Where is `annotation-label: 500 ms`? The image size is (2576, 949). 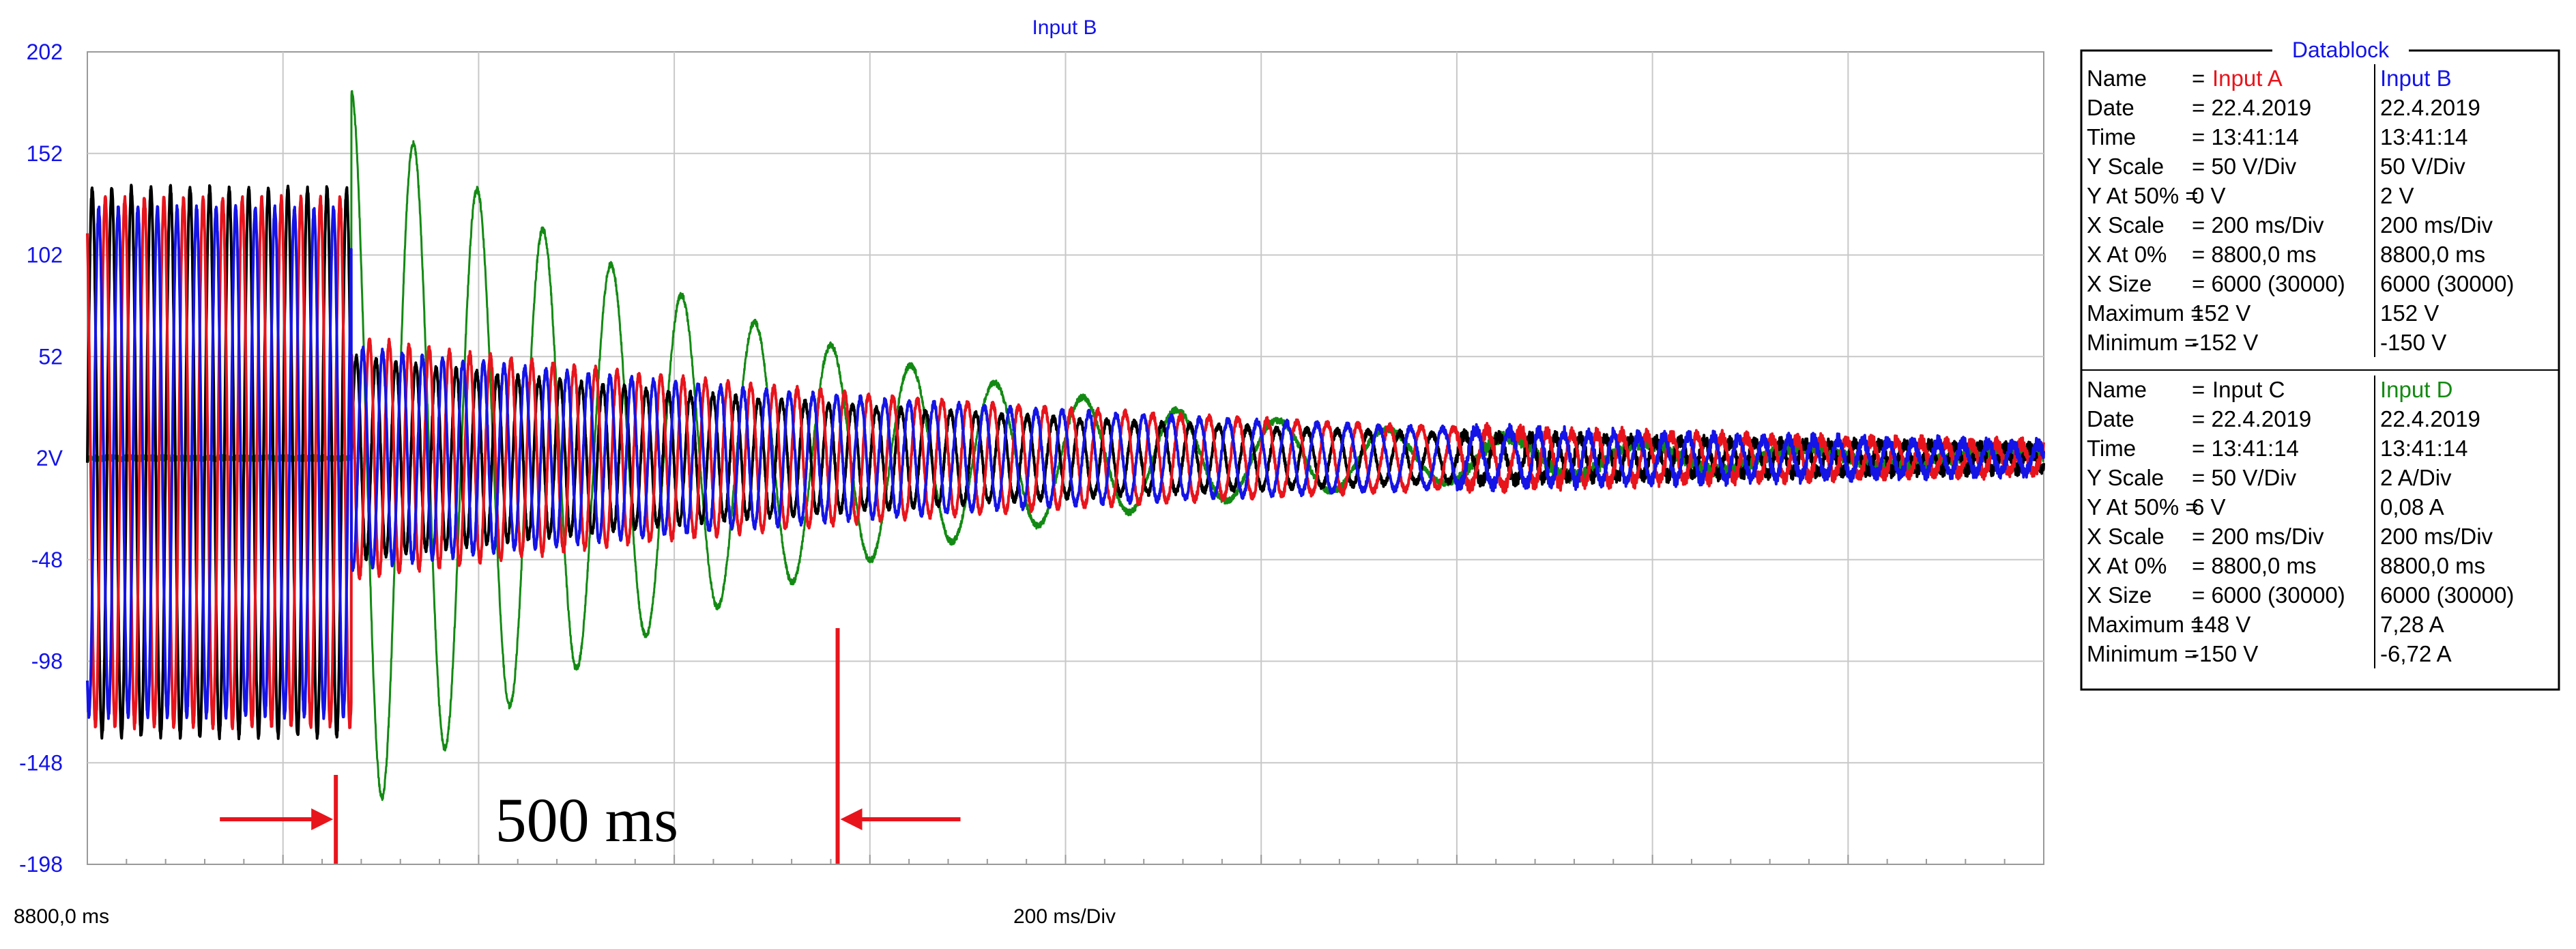
annotation-label: 500 ms is located at coordinates (586, 820).